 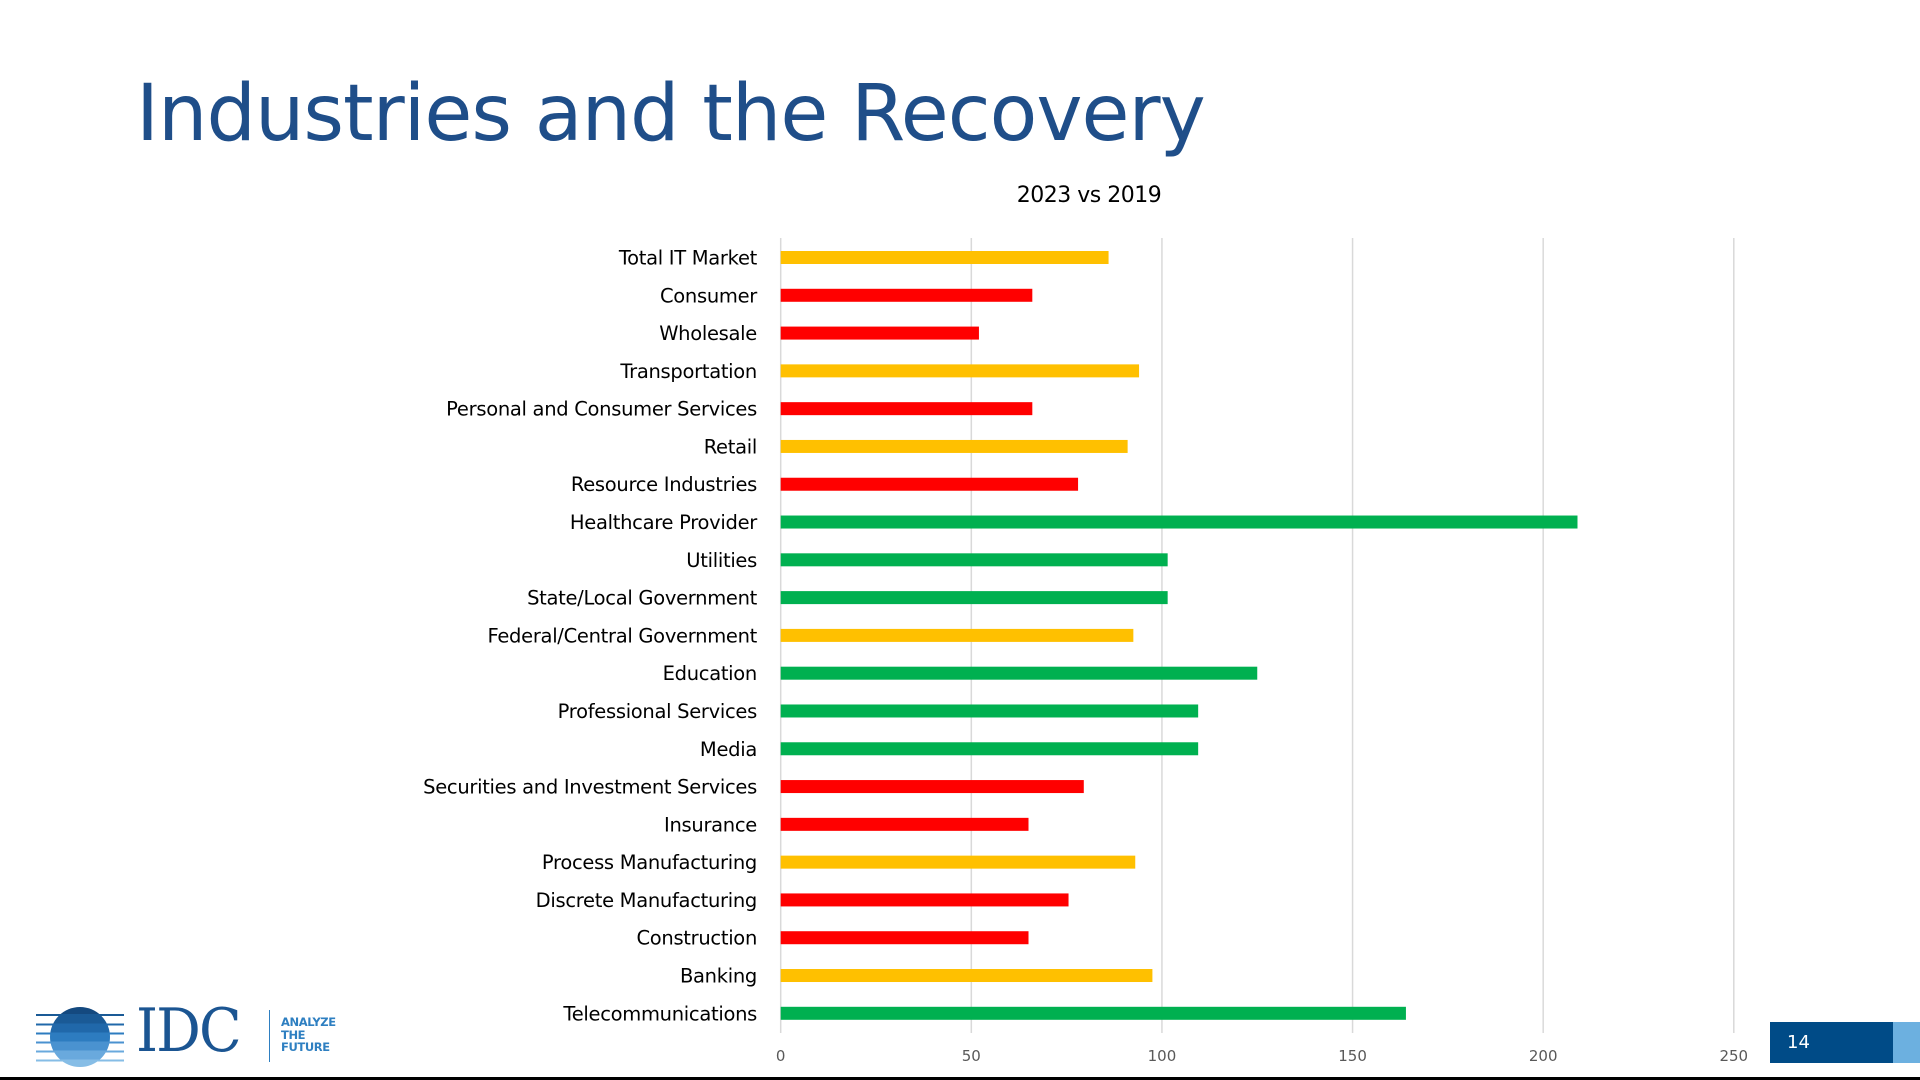 What do you see at coordinates (960, 1078) in the screenshot?
I see `bottom-rule` at bounding box center [960, 1078].